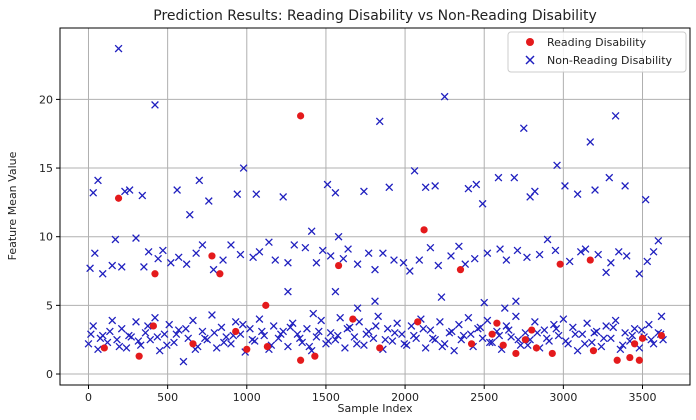  What do you see at coordinates (597, 42) in the screenshot?
I see `legend-label-reading-disability: Reading Disability` at bounding box center [597, 42].